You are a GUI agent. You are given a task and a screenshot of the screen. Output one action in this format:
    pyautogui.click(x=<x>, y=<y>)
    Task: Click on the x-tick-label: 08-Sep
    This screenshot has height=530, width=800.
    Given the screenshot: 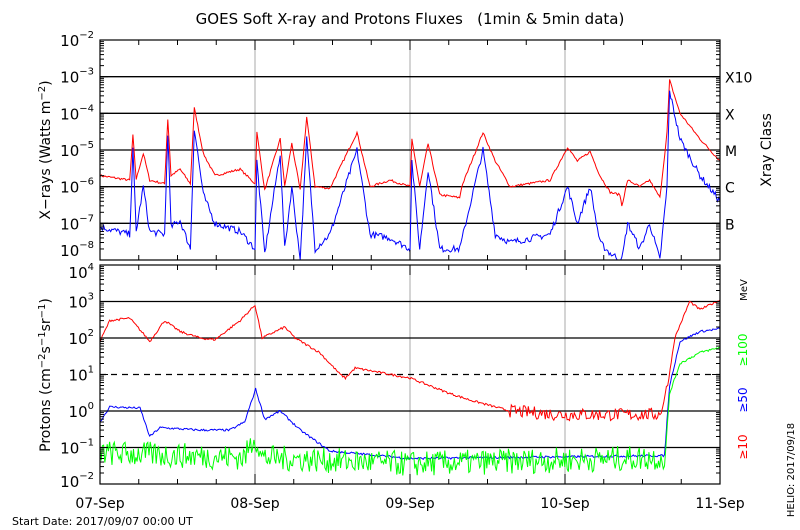 What is the action you would take?
    pyautogui.click(x=254, y=504)
    